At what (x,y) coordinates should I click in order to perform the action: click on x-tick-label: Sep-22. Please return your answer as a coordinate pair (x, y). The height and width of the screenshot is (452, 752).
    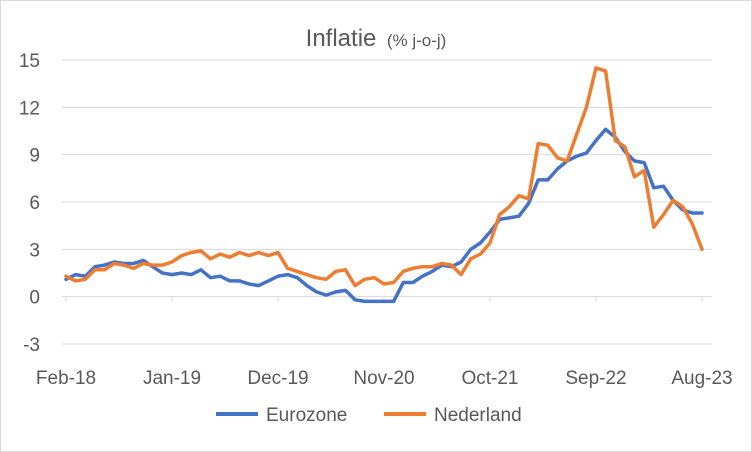
    Looking at the image, I should click on (595, 378).